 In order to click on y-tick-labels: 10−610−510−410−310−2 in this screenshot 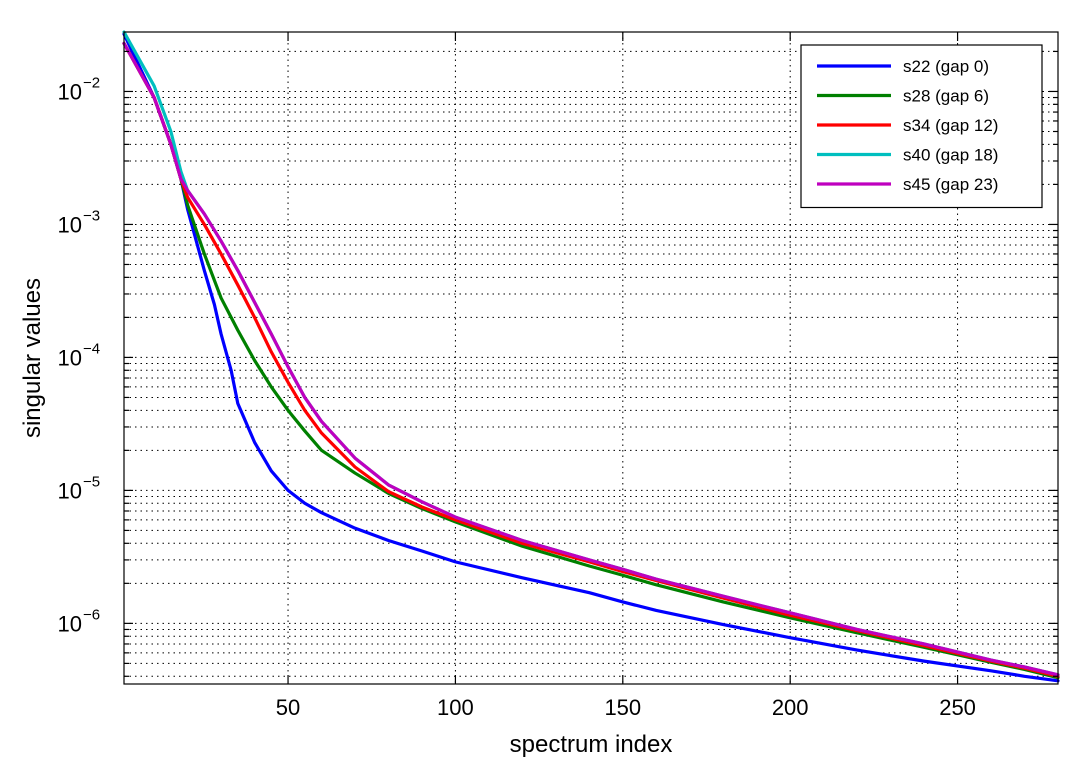, I will do `click(79, 355)`.